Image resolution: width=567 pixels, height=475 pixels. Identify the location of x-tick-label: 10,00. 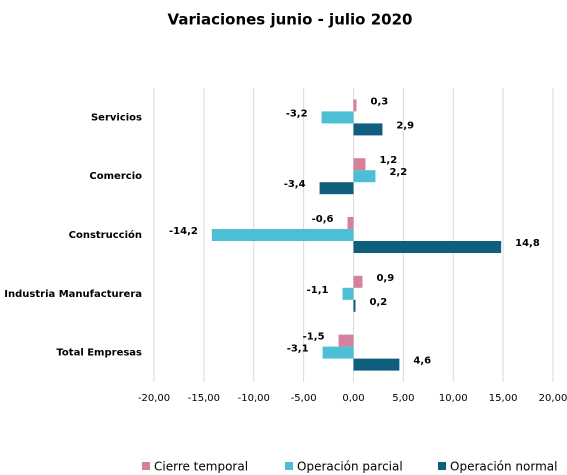
(453, 398).